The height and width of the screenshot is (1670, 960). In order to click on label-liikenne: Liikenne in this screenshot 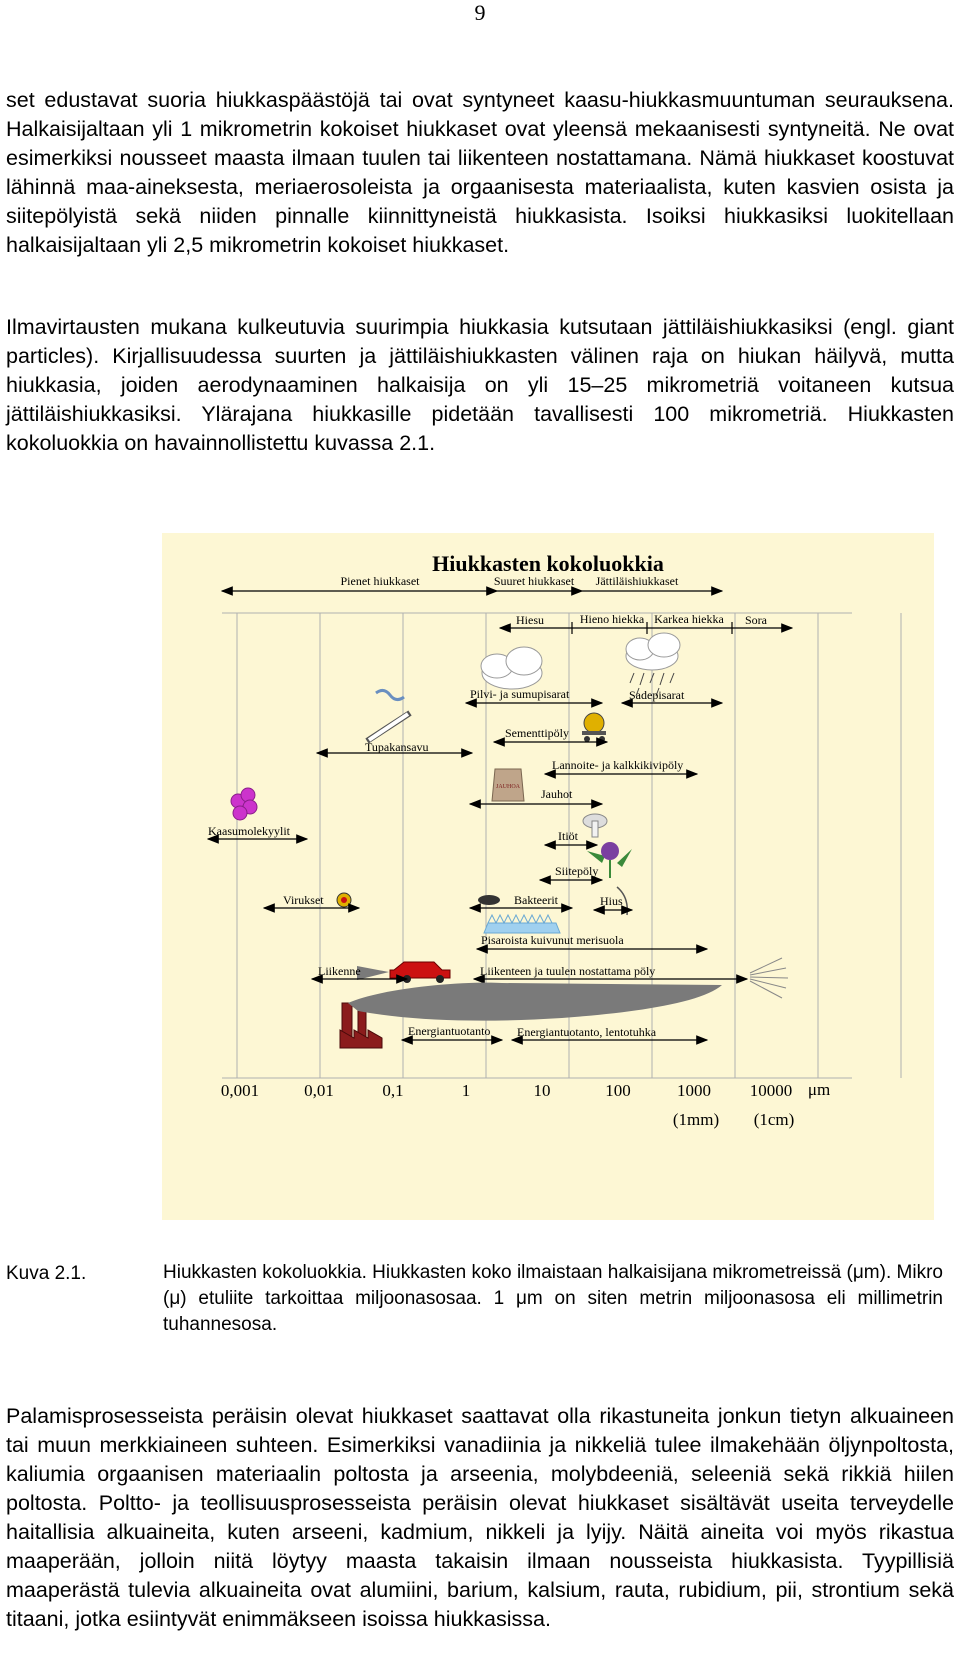, I will do `click(339, 971)`.